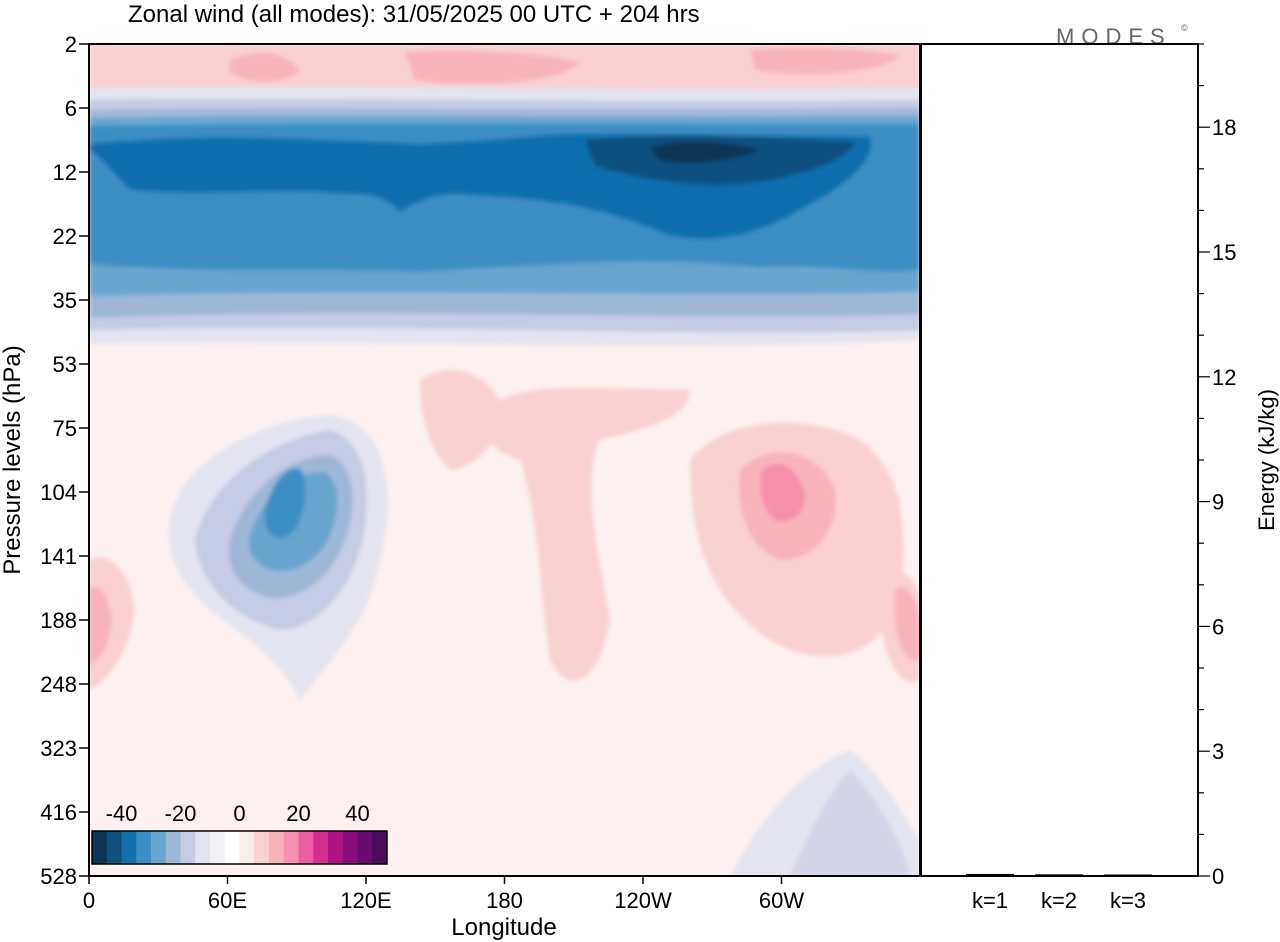  Describe the element at coordinates (705, 152) in the screenshot. I see `contour-core-min` at that location.